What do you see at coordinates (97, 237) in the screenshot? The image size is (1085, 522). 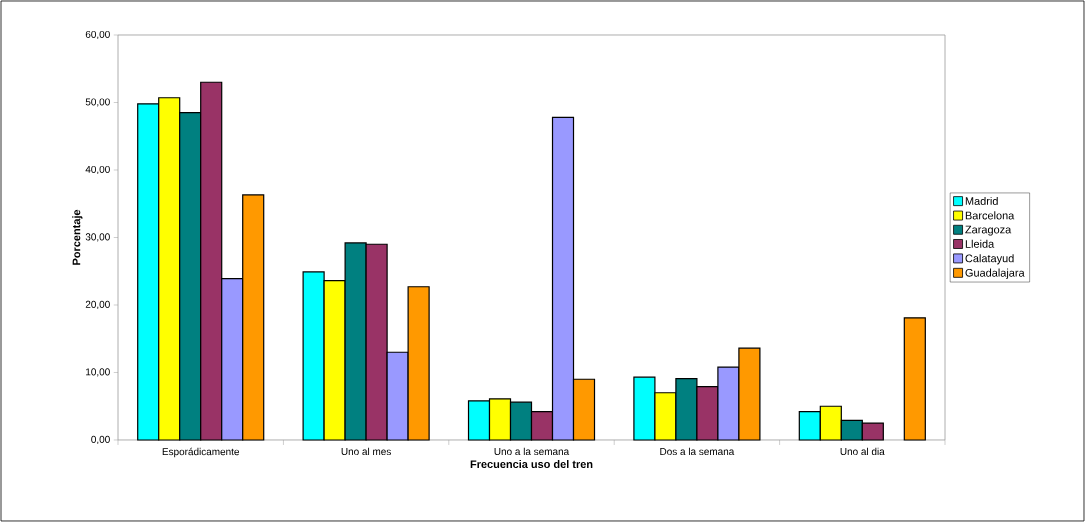 I see `y-tick-label: 30,00` at bounding box center [97, 237].